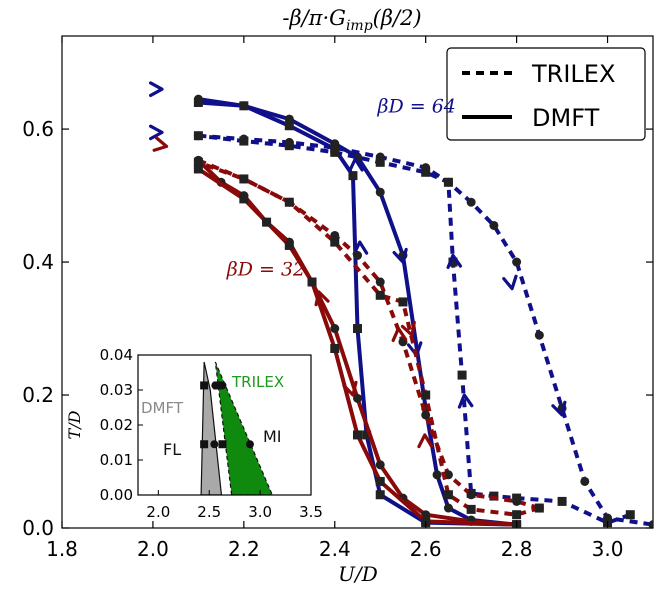 The width and height of the screenshot is (657, 590). Describe the element at coordinates (426, 549) in the screenshot. I see `x-tick-label: 2.6` at that location.